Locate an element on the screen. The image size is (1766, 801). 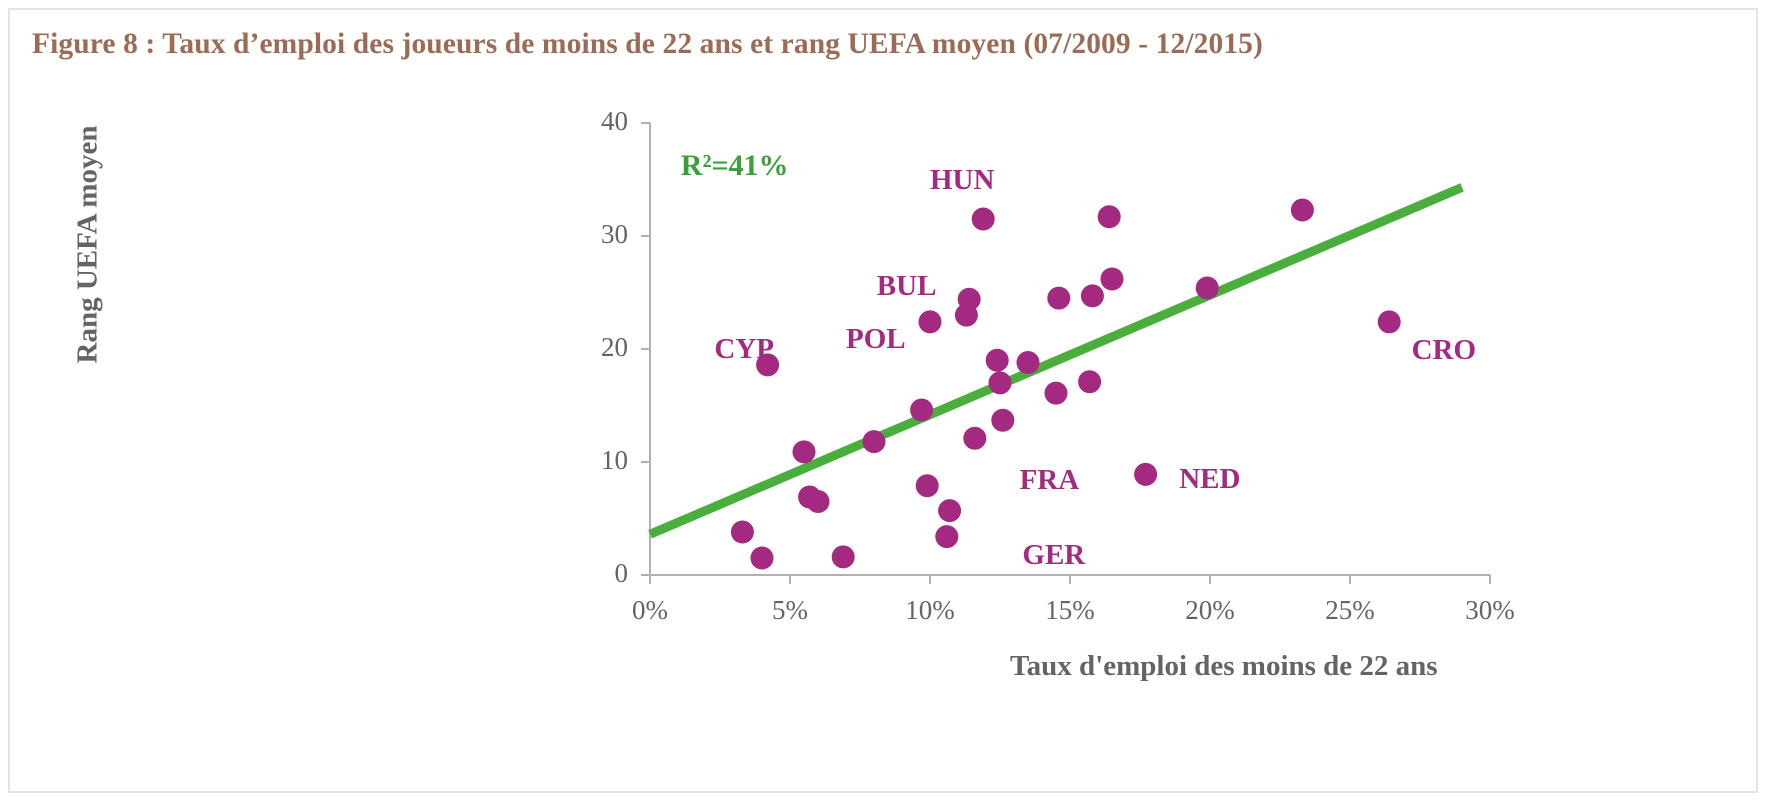
x-axis-tick-label: 30% is located at coordinates (1490, 610).